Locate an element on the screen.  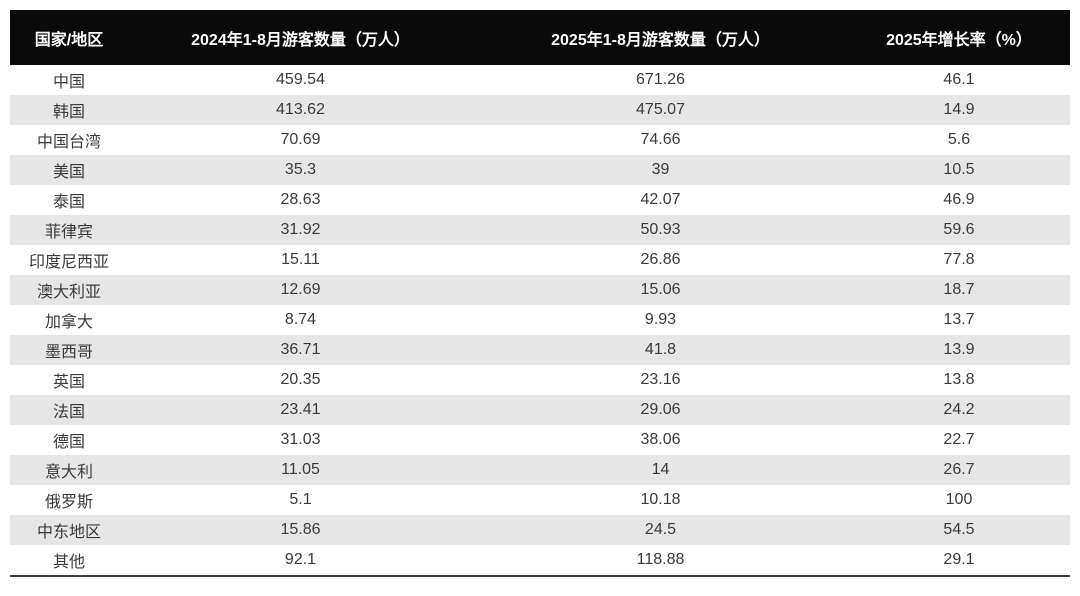
visitors-2024-cell: 35.3 is located at coordinates (300, 169).